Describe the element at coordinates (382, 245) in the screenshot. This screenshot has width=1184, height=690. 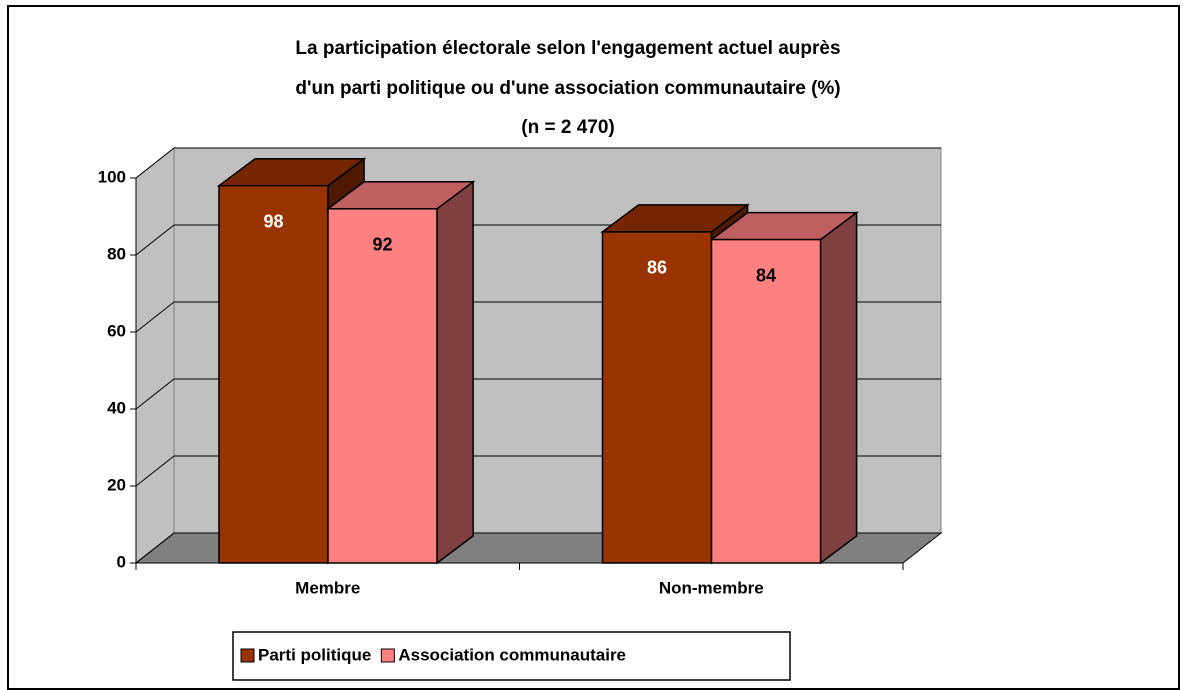
I see `value-label: 92` at that location.